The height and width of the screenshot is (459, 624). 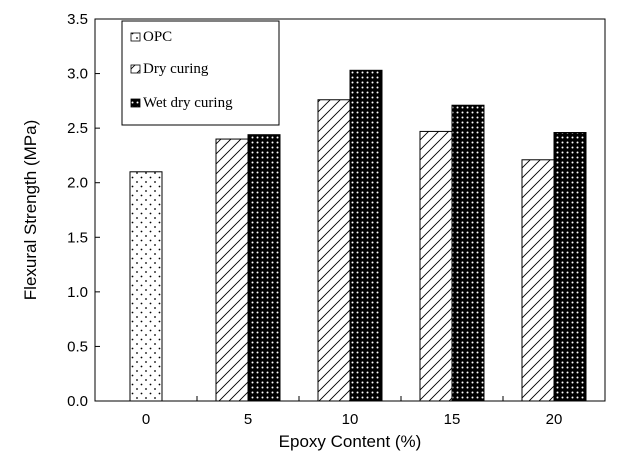 What do you see at coordinates (30, 210) in the screenshot?
I see `y-axis-title: Flexural Strength (MPa)` at bounding box center [30, 210].